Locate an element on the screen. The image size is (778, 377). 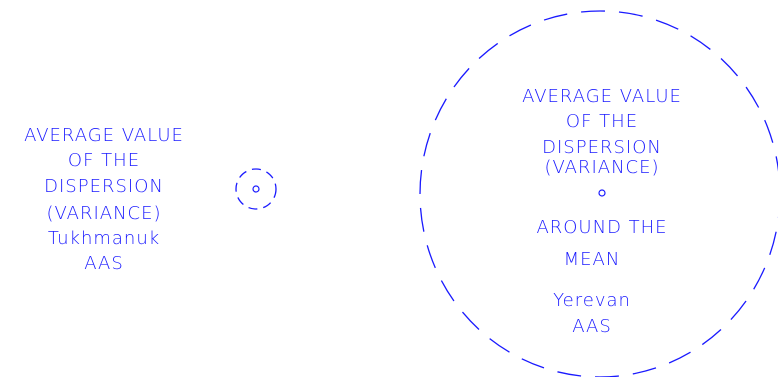
right-around-line-1: AROUND THE is located at coordinates (601, 227).